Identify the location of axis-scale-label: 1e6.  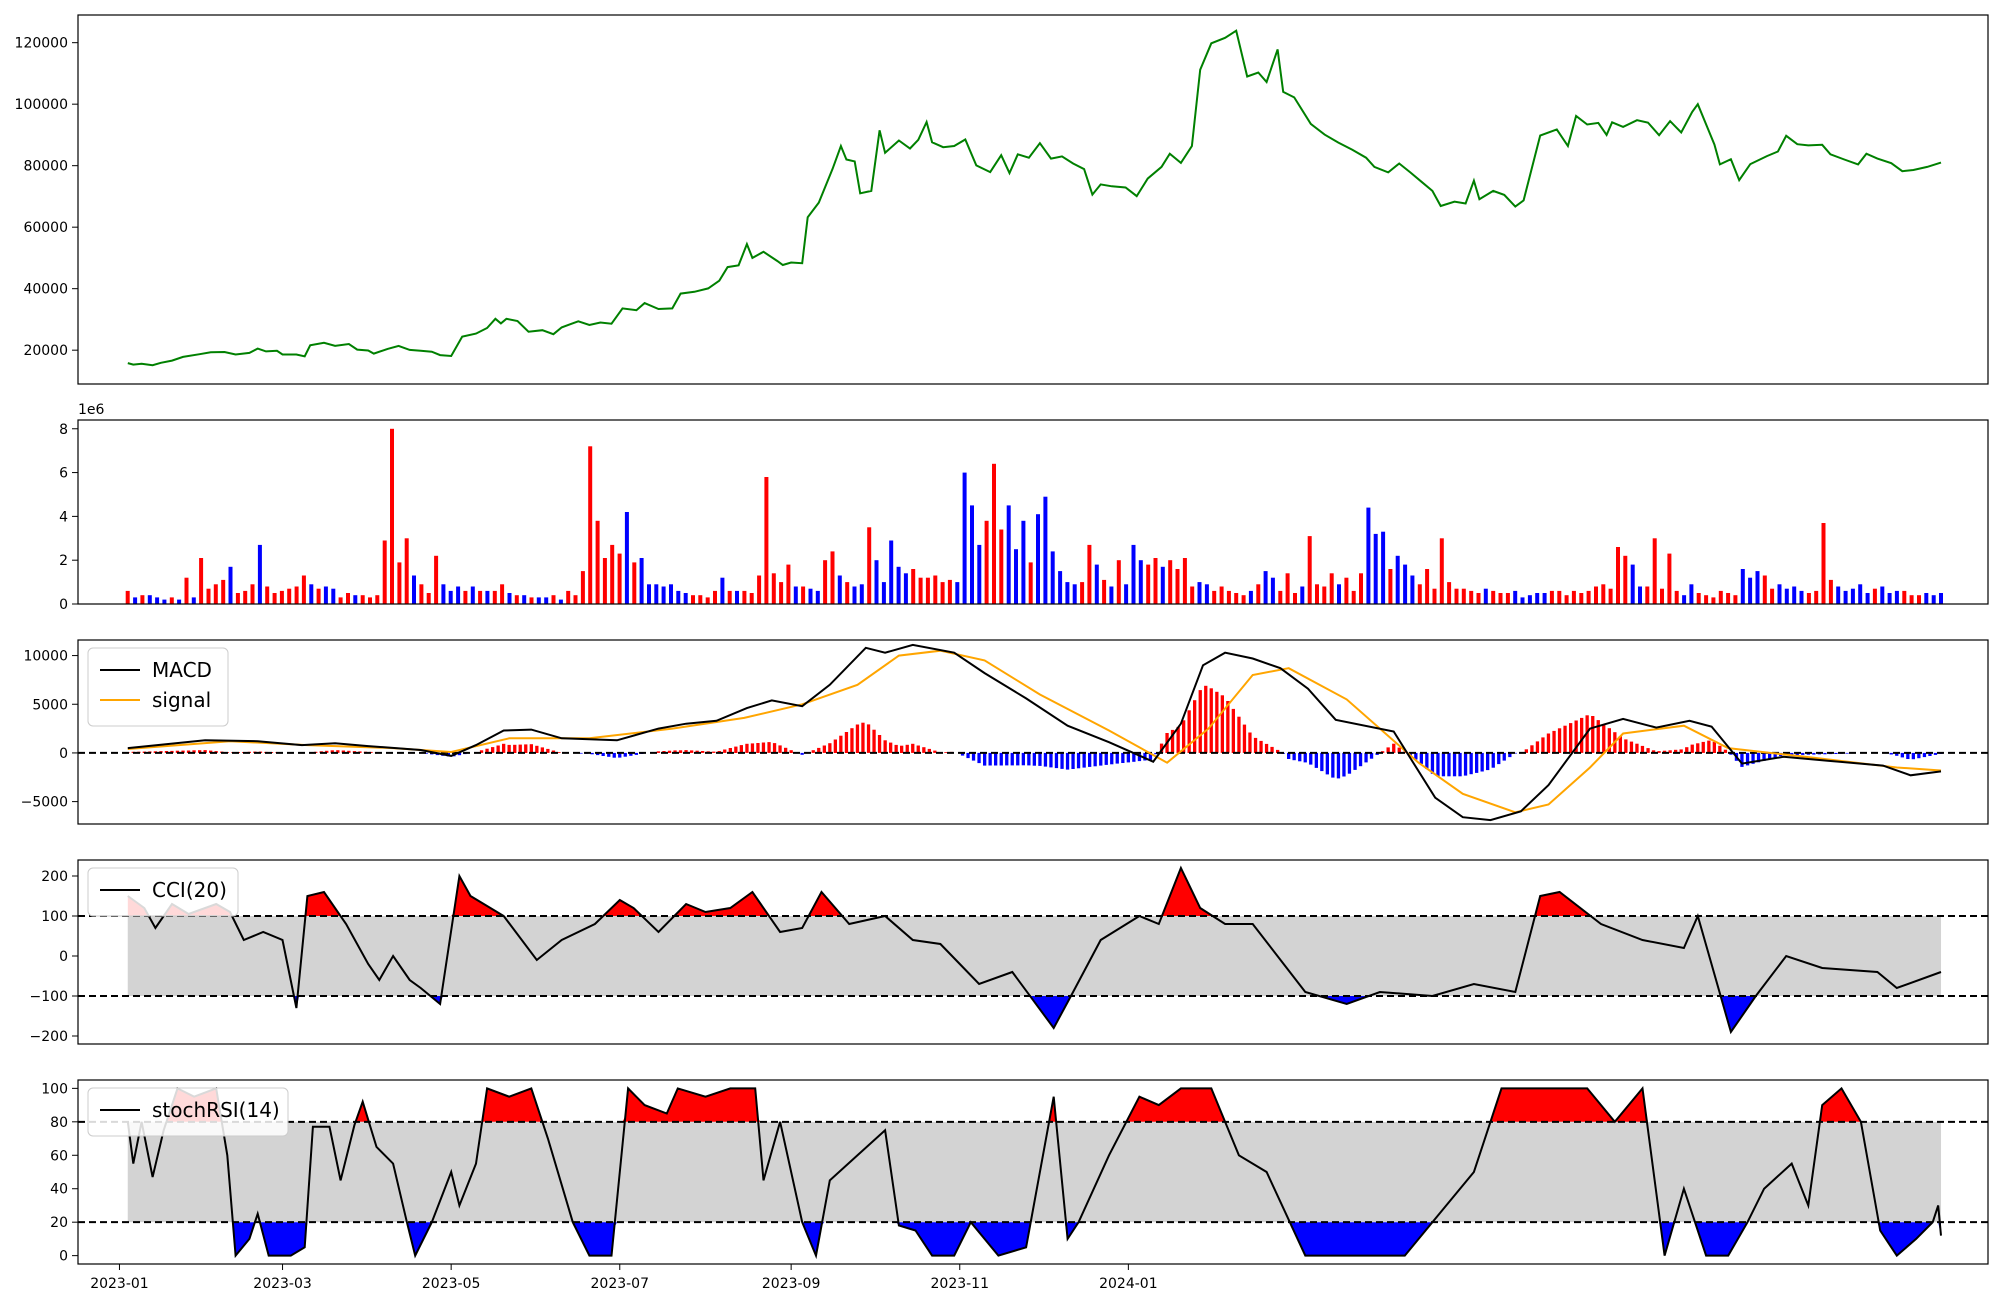
(91, 410).